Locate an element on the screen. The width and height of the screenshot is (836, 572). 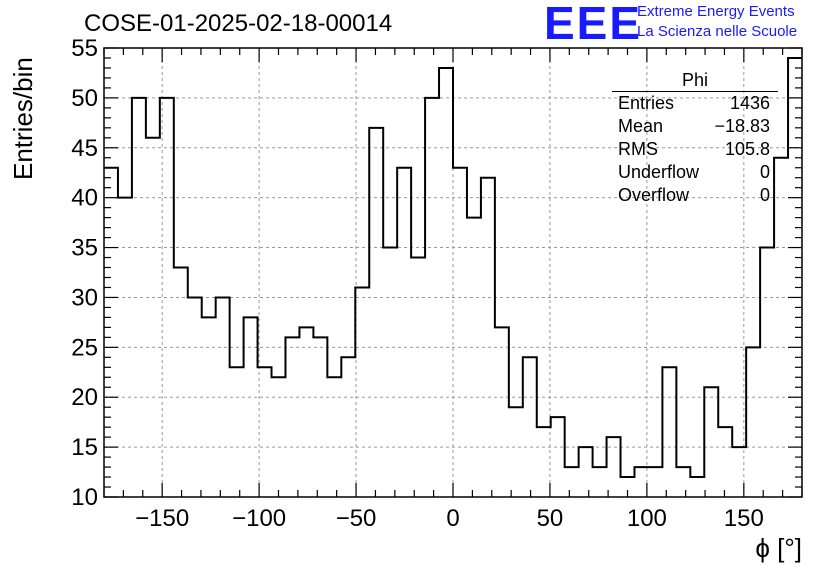
y-tick-label: 50 is located at coordinates (84, 98).